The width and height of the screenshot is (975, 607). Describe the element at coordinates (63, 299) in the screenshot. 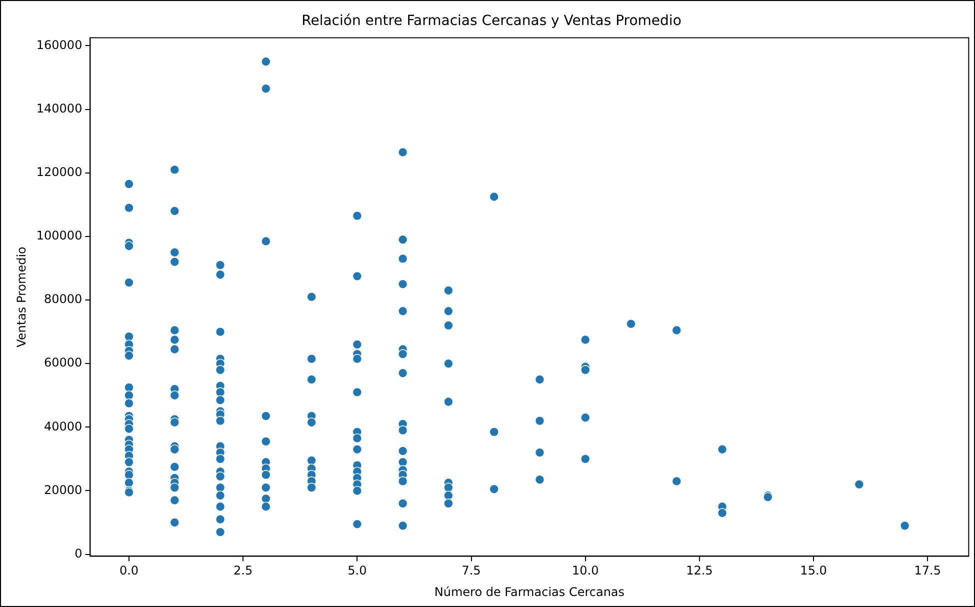

I see `y-tick-label: 80000` at that location.